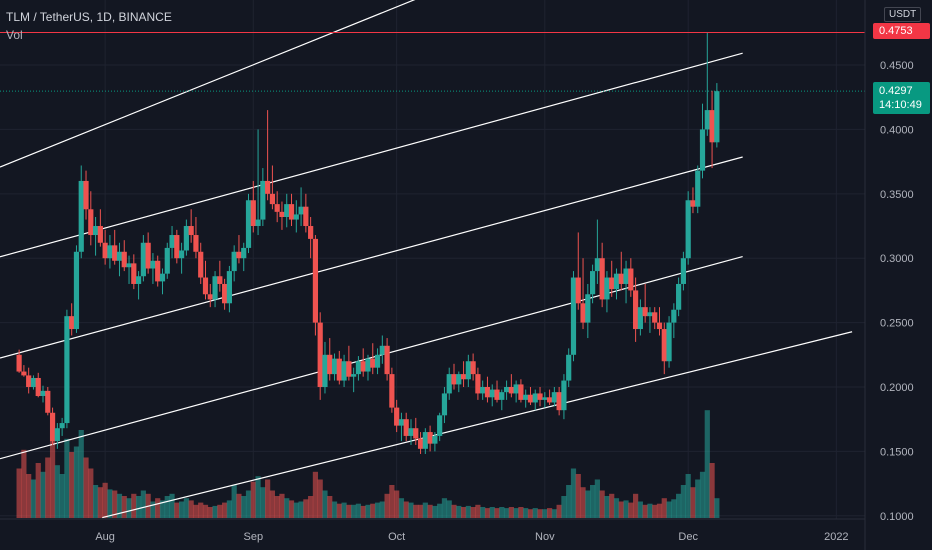 This screenshot has width=932, height=550. Describe the element at coordinates (897, 324) in the screenshot. I see `y-tick-label: 0.2500` at that location.